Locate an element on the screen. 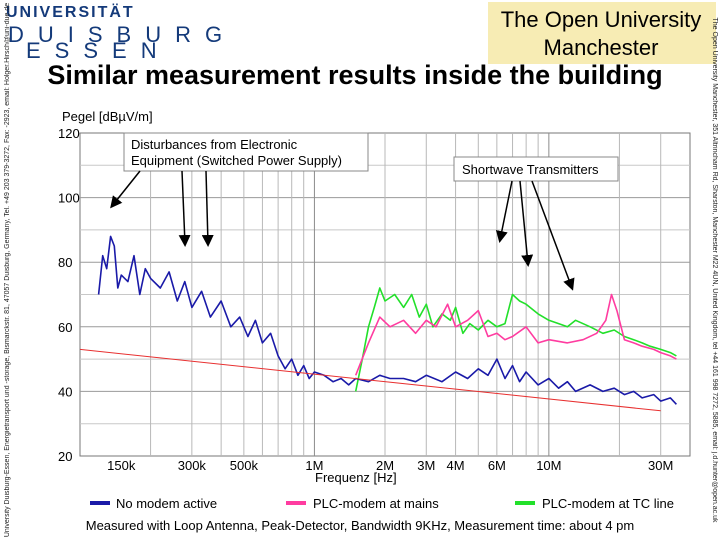 The image size is (720, 540). y-tick-label: 100 is located at coordinates (69, 198).